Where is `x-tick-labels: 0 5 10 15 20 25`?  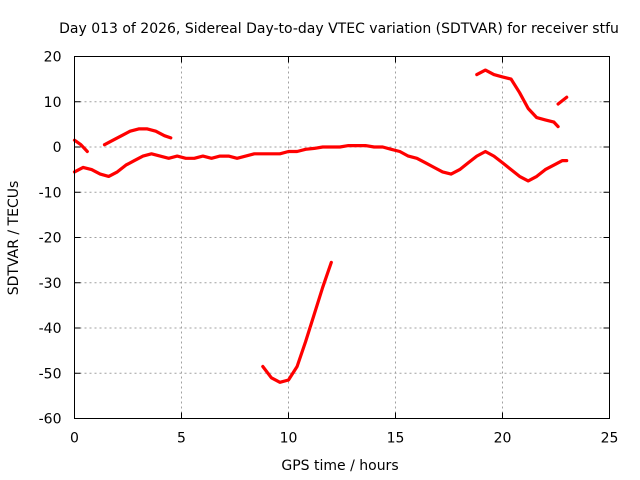
x-tick-labels: 0 5 10 15 20 25 is located at coordinates (344, 439).